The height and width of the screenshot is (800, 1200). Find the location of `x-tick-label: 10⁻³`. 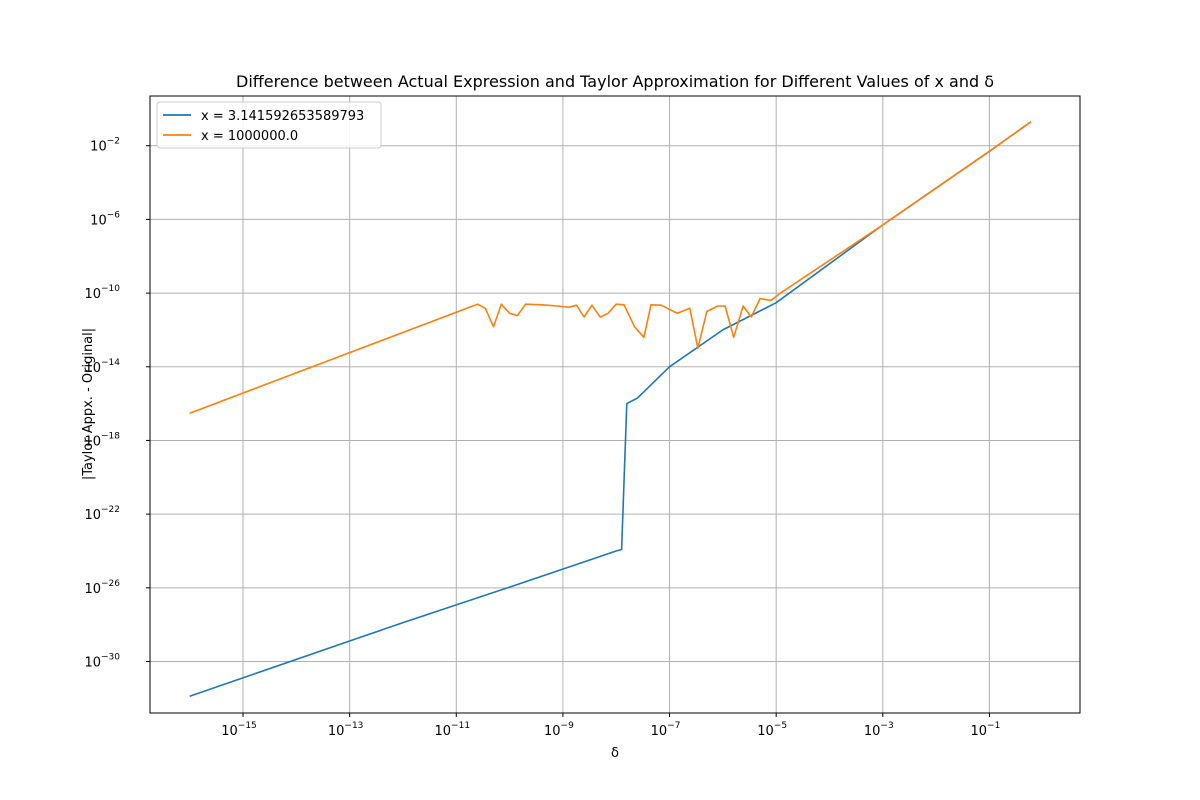

x-tick-label: 10⁻³ is located at coordinates (879, 730).